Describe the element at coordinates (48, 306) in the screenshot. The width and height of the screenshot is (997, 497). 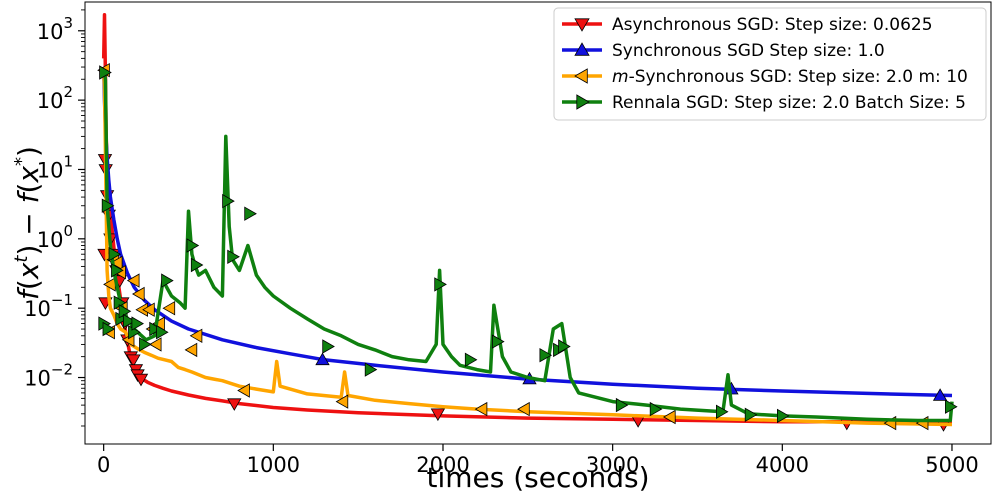
I see `y-tick-label: 10⁻¹` at that location.